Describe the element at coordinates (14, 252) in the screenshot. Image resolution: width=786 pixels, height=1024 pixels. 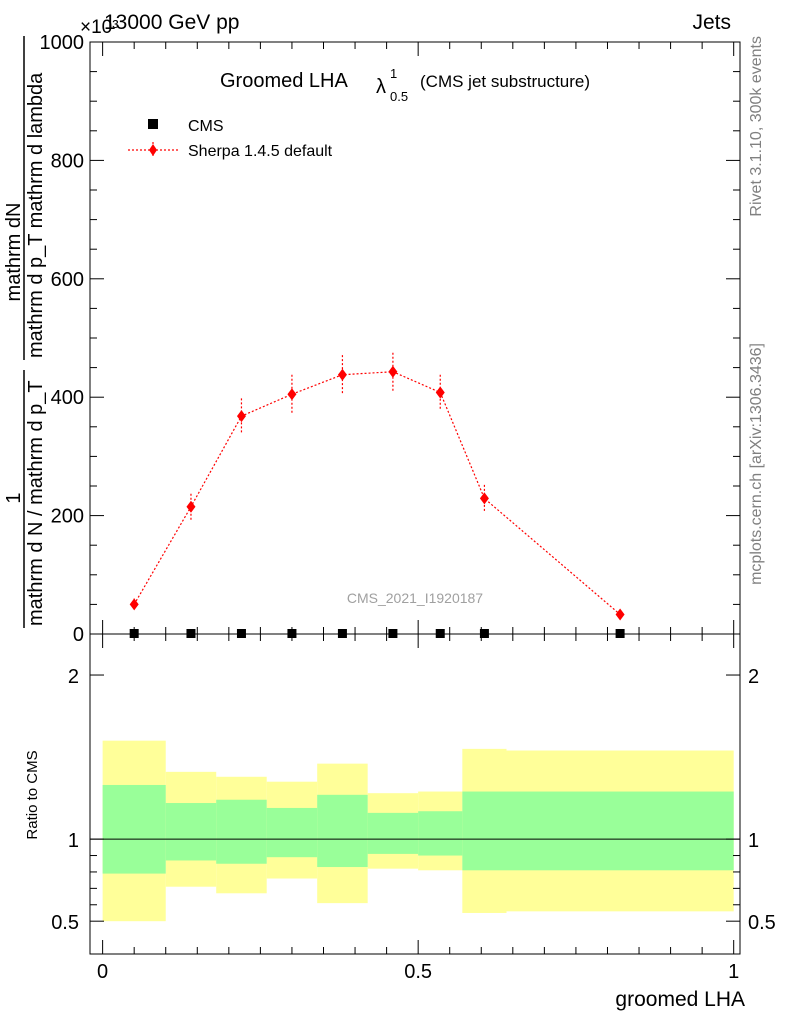
I see `ylabel-num: mathrm dN` at that location.